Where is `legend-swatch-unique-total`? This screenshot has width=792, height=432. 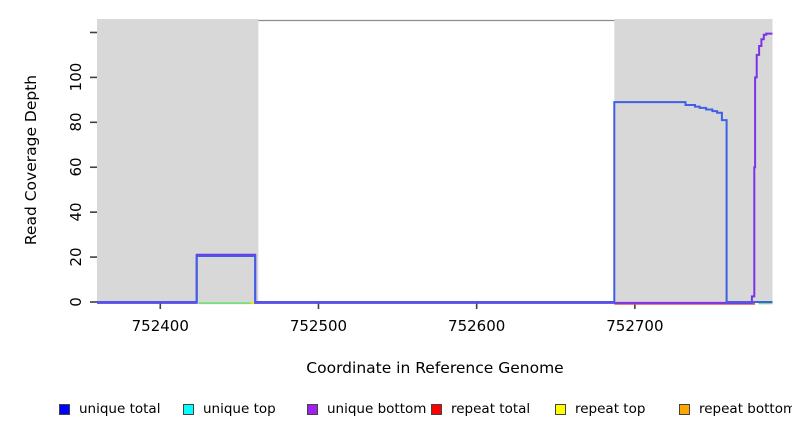 legend-swatch-unique-total is located at coordinates (64, 409).